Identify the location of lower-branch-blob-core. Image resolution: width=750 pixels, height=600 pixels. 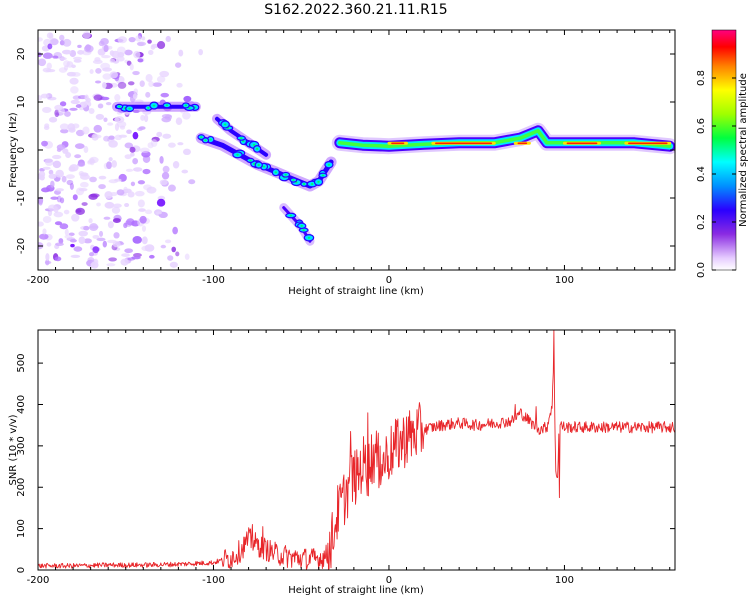
(290, 215).